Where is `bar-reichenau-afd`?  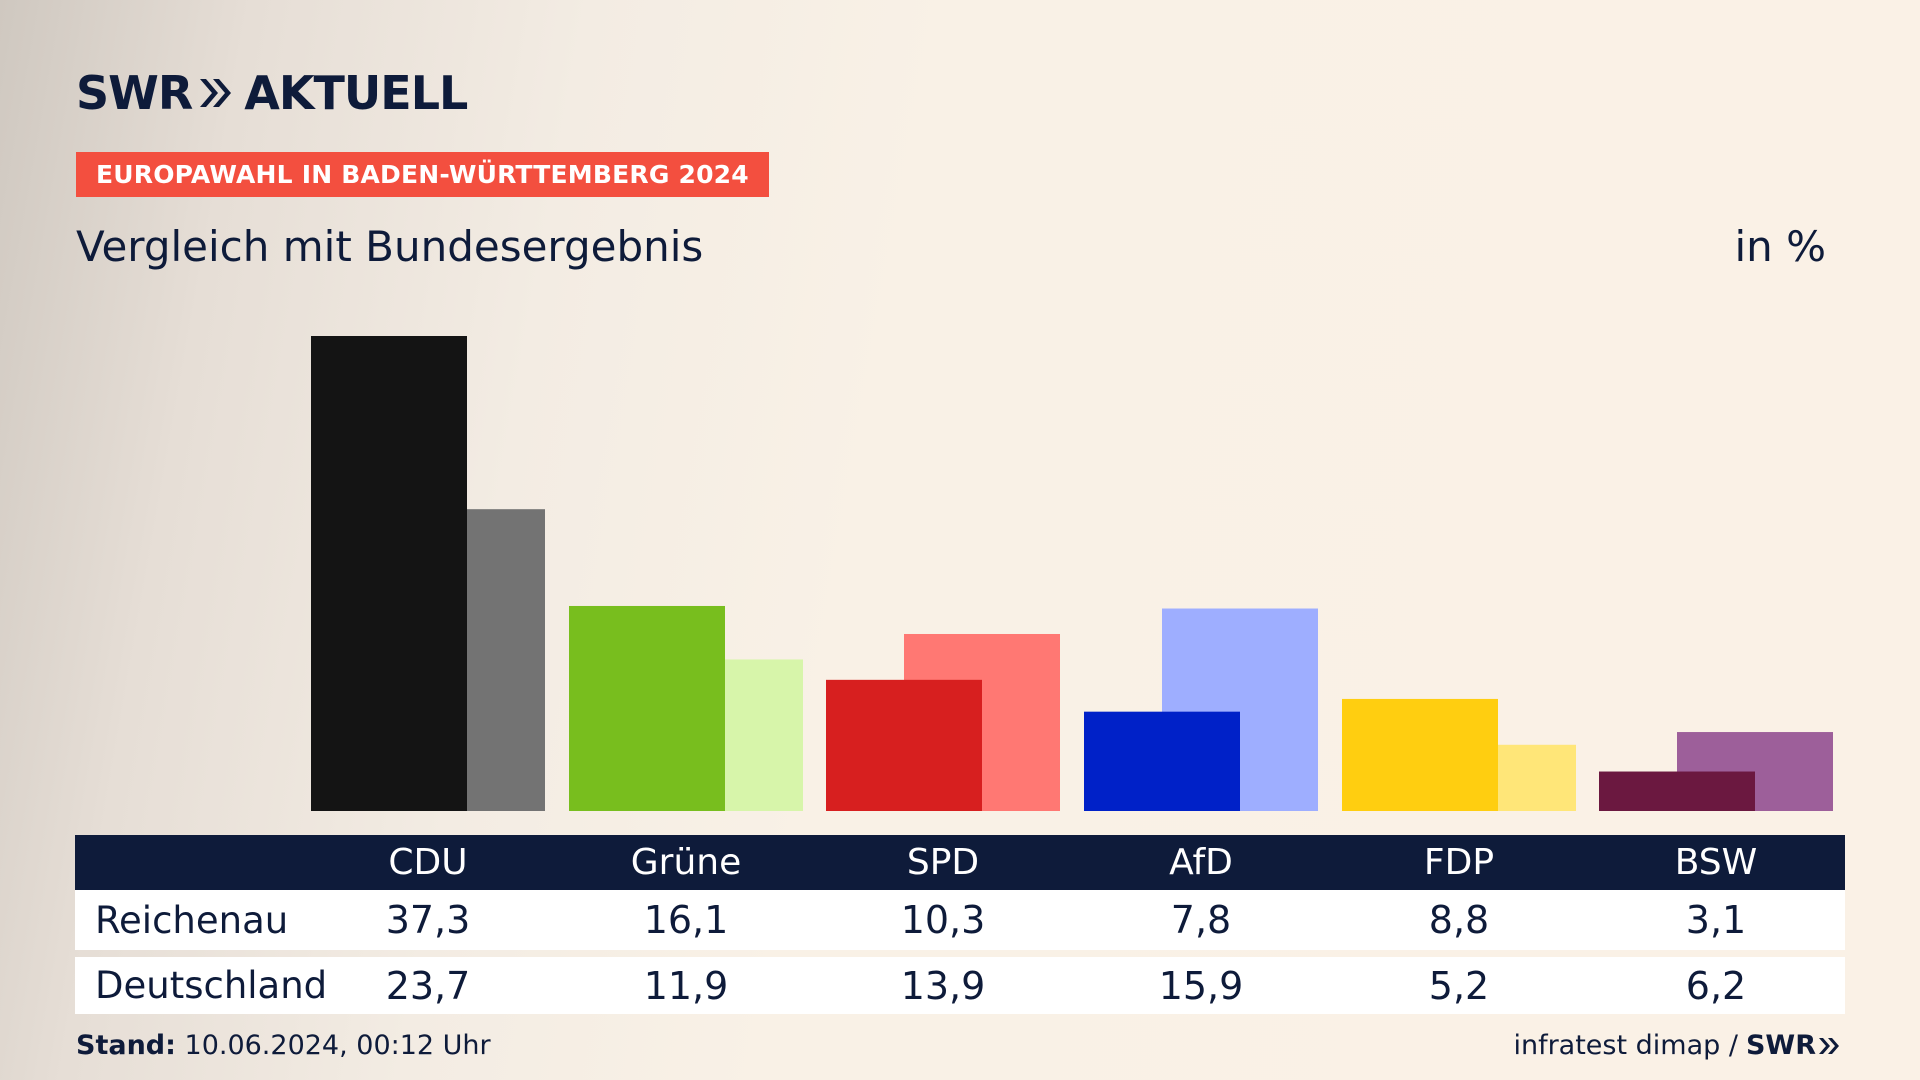
bar-reichenau-afd is located at coordinates (1162, 761).